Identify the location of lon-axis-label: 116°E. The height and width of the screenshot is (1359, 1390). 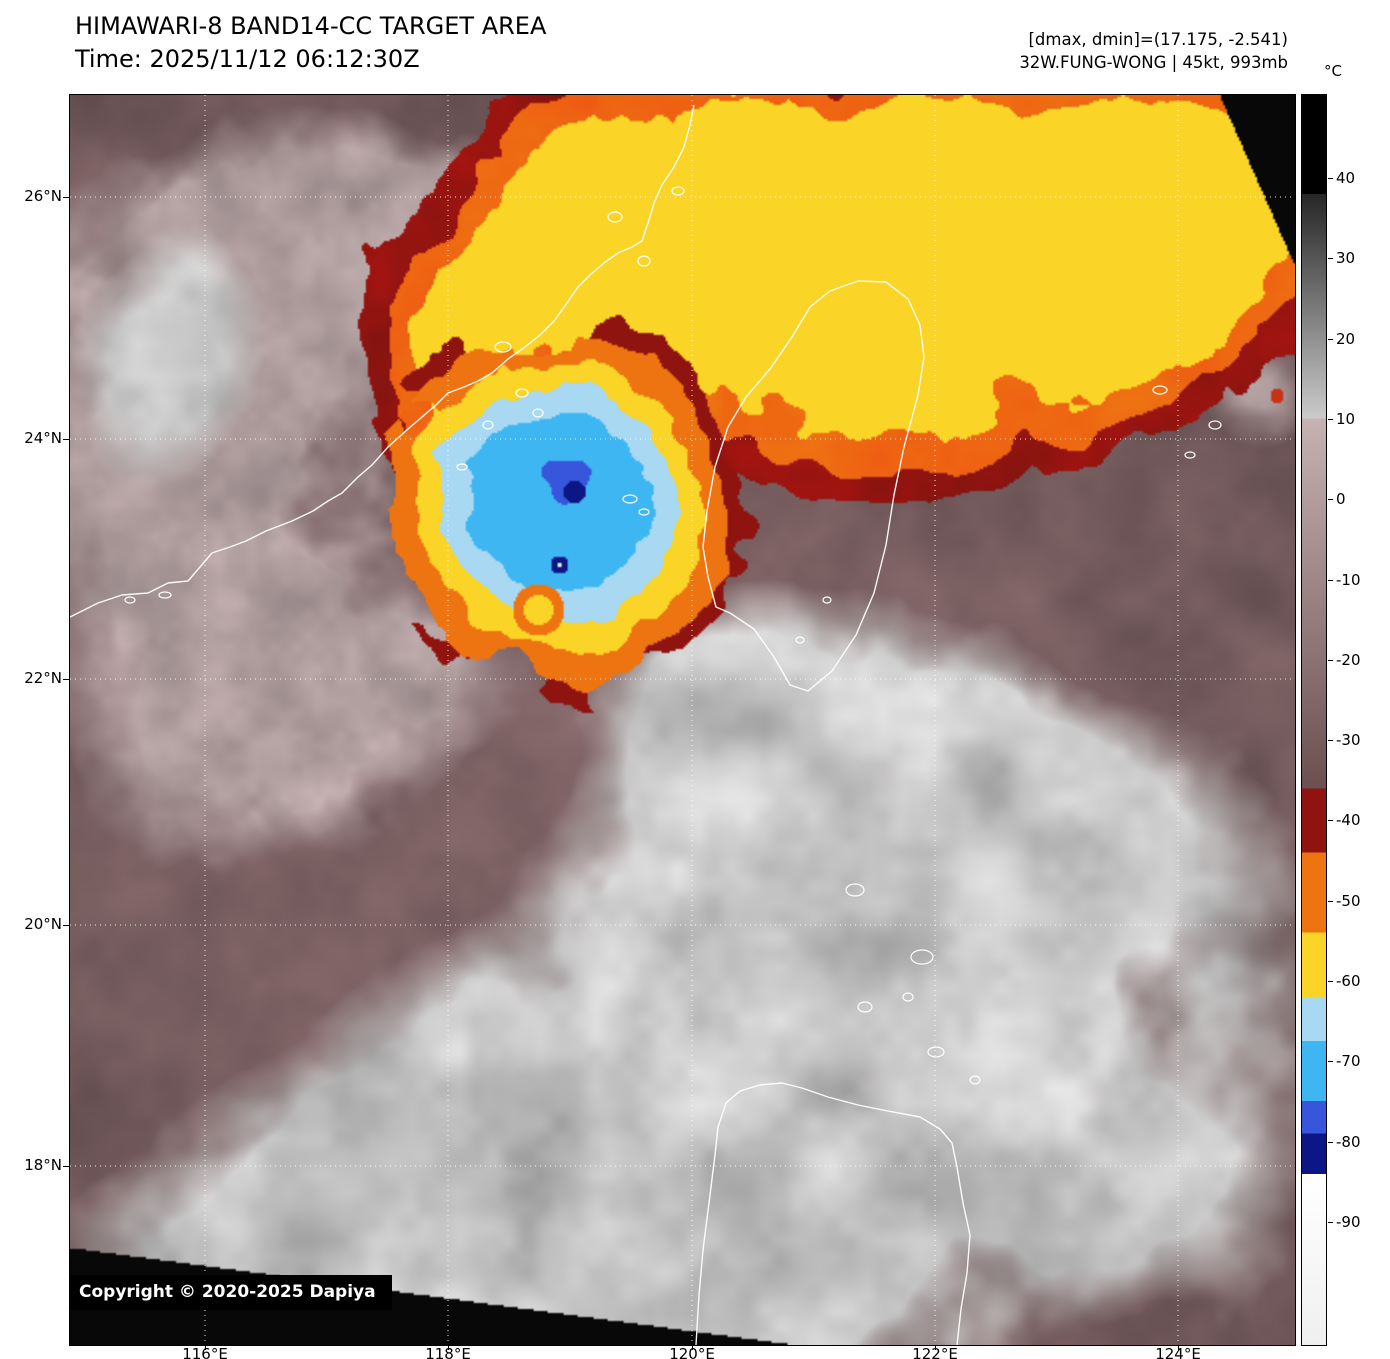
(205, 1352).